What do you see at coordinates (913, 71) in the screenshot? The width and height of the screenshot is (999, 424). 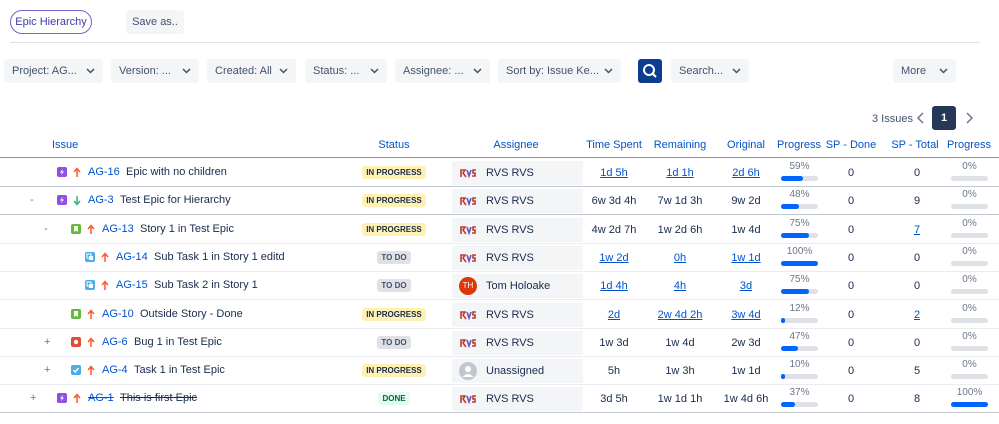 I see `filter-label: More` at bounding box center [913, 71].